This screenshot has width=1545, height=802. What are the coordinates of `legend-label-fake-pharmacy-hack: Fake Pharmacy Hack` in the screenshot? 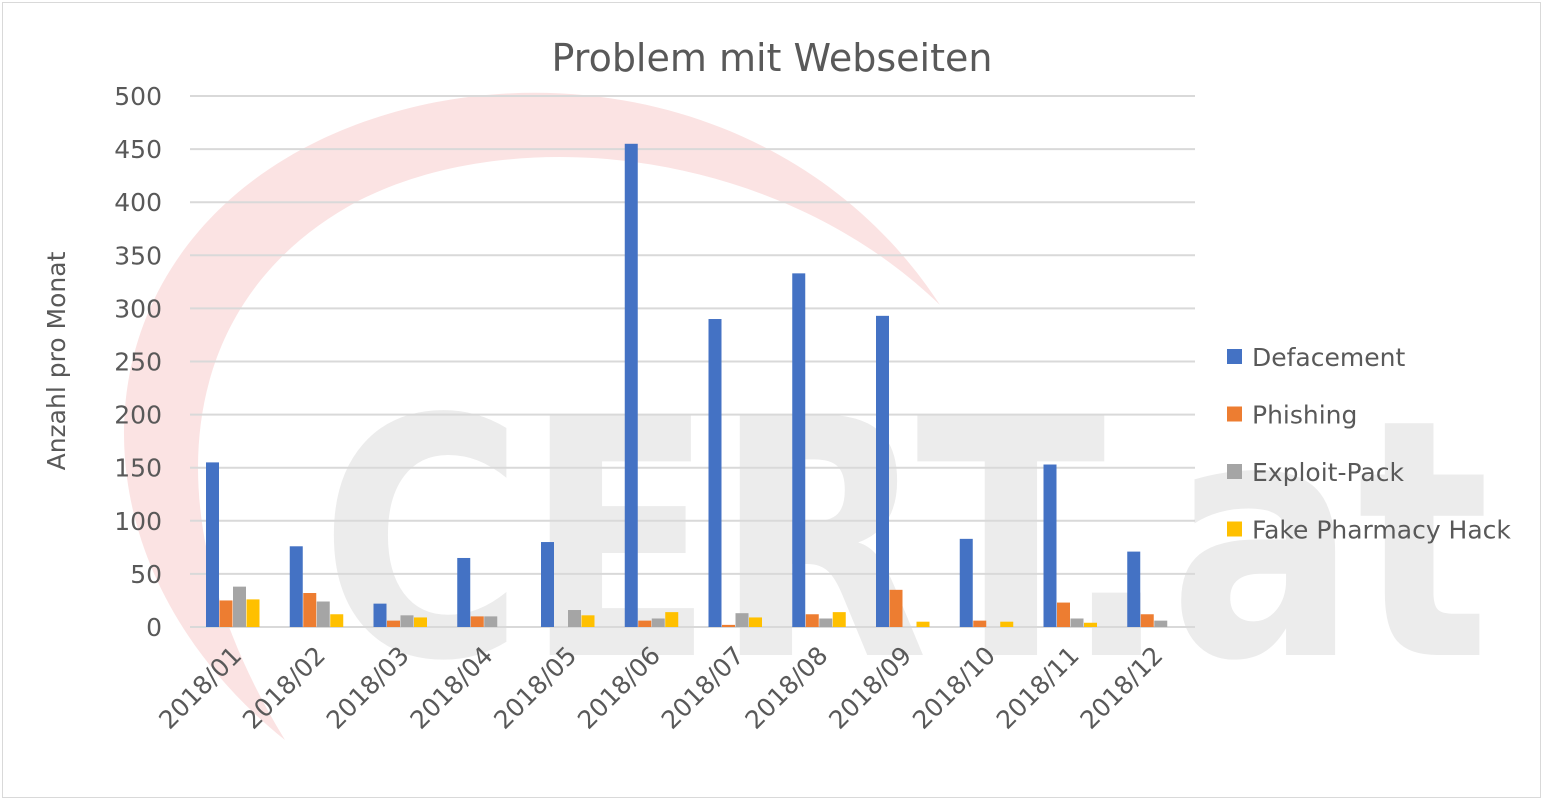 It's located at (1381, 530).